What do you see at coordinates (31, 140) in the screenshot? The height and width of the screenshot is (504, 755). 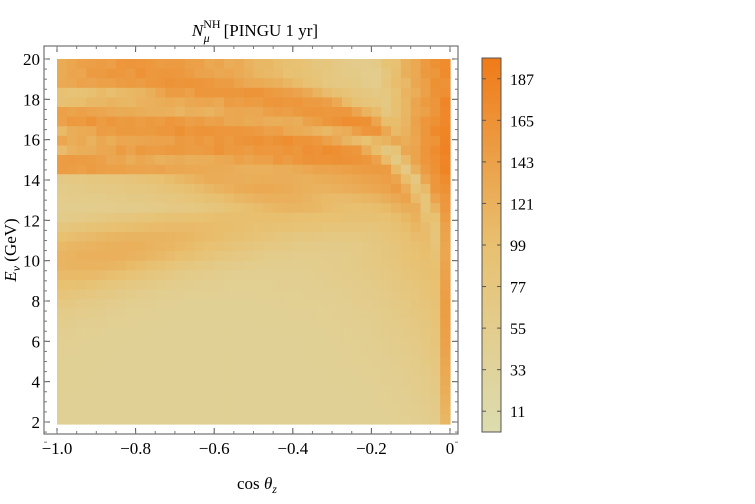 I see `y-tick-label: 16` at bounding box center [31, 140].